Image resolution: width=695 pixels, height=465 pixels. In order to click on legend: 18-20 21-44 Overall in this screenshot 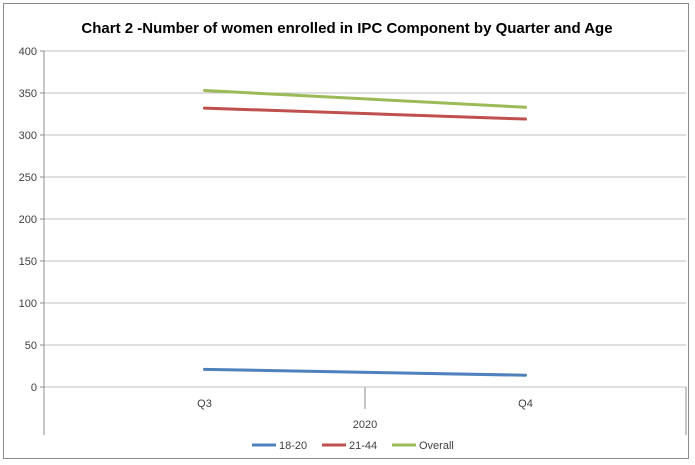, I will do `click(353, 446)`.